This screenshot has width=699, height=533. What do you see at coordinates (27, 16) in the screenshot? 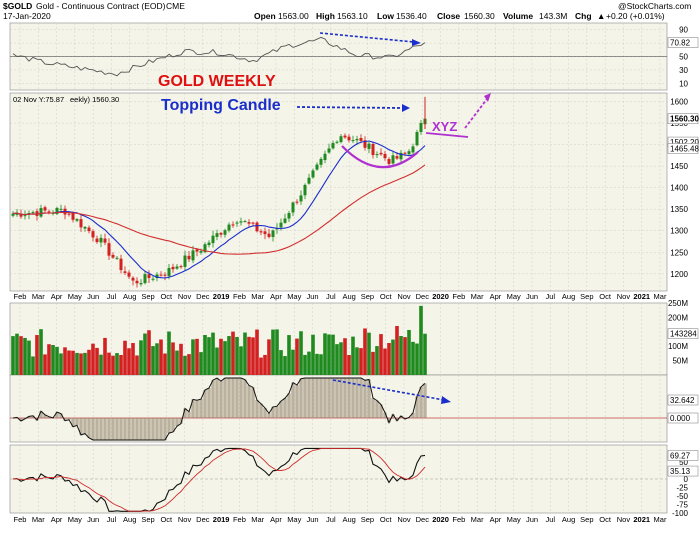
I see `chart-date: 17-Jan-2020` at bounding box center [27, 16].